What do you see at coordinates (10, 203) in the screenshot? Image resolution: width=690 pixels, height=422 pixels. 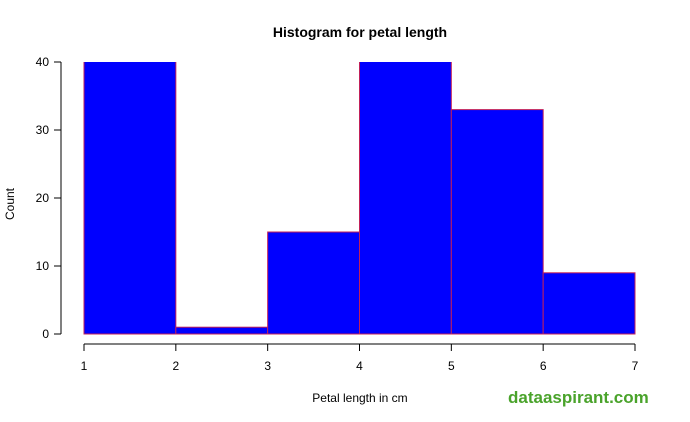 I see `y-axis-label: Count` at bounding box center [10, 203].